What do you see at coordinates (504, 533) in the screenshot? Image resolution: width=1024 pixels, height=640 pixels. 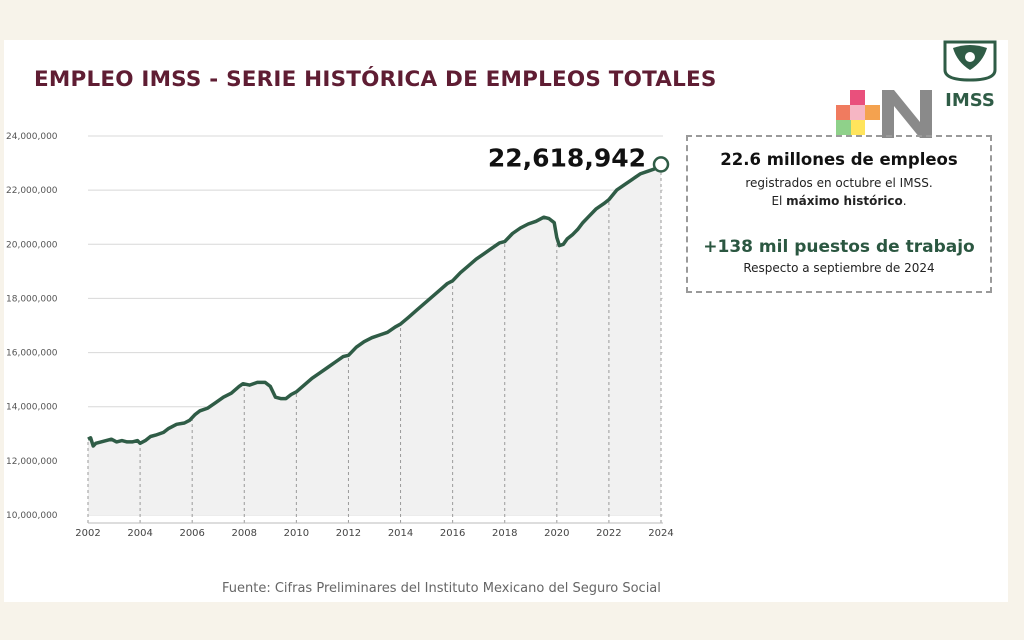 I see `x-tick-label: 2018` at bounding box center [504, 533].